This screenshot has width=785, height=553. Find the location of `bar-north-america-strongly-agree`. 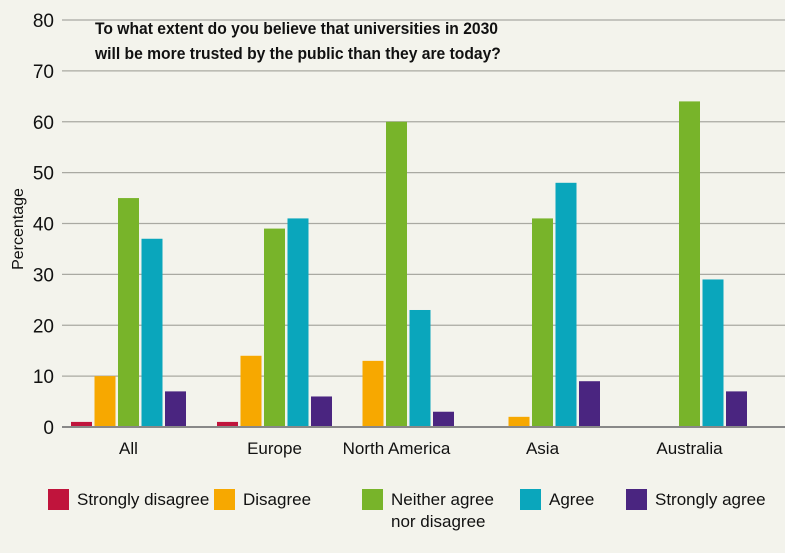

bar-north-america-strongly-agree is located at coordinates (443, 419).